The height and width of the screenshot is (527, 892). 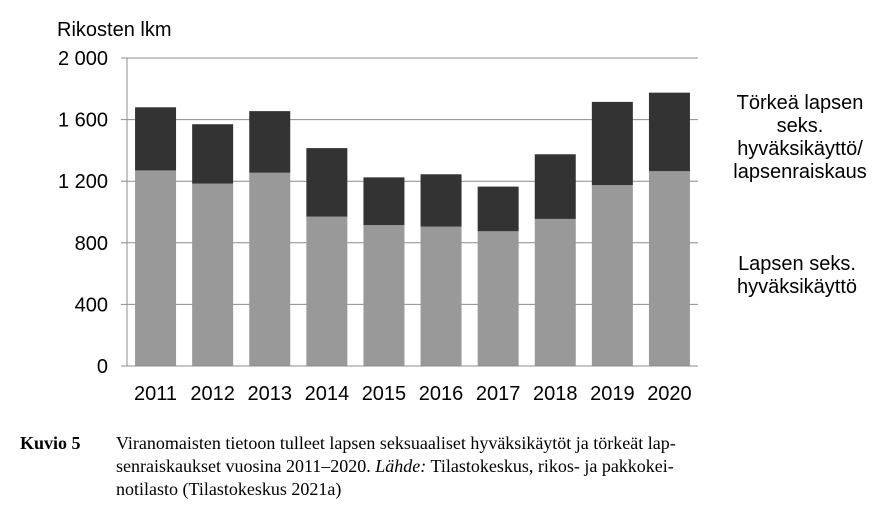 I want to click on y-axis-label: Rikosten lkm, so click(x=114, y=30).